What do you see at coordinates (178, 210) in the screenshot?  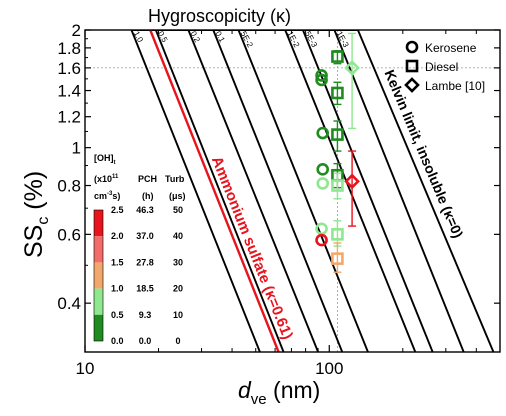 I see `colorbar-turb-value: 50` at bounding box center [178, 210].